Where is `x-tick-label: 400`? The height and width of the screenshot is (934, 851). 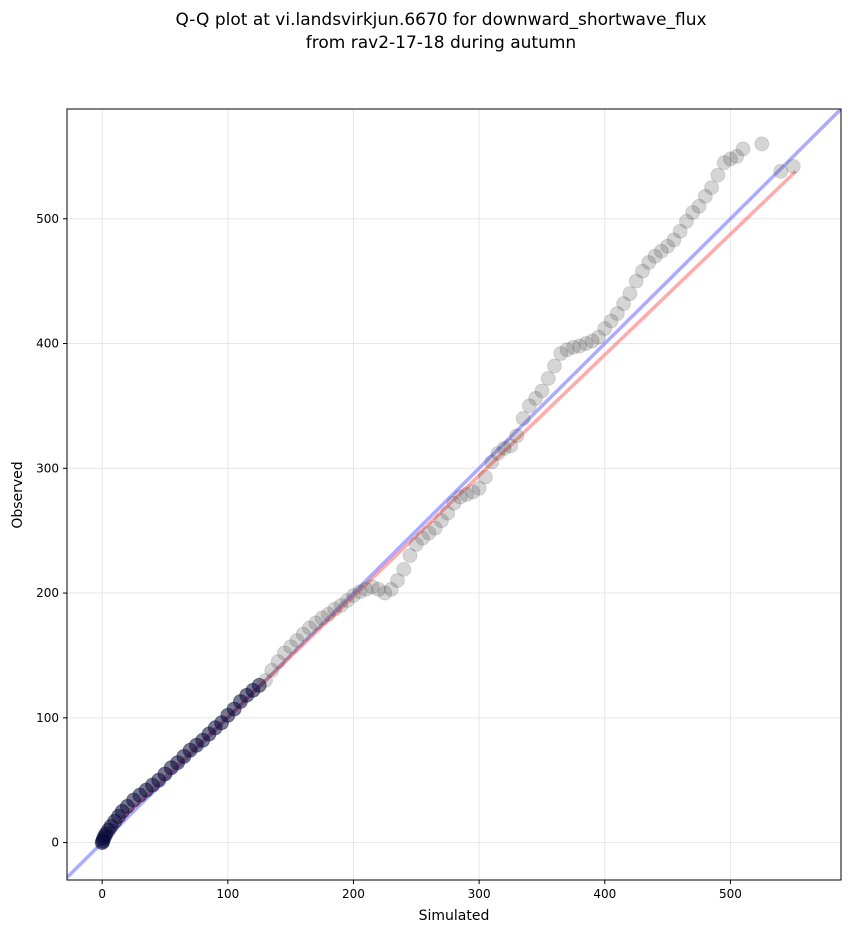 x-tick-label: 400 is located at coordinates (604, 894).